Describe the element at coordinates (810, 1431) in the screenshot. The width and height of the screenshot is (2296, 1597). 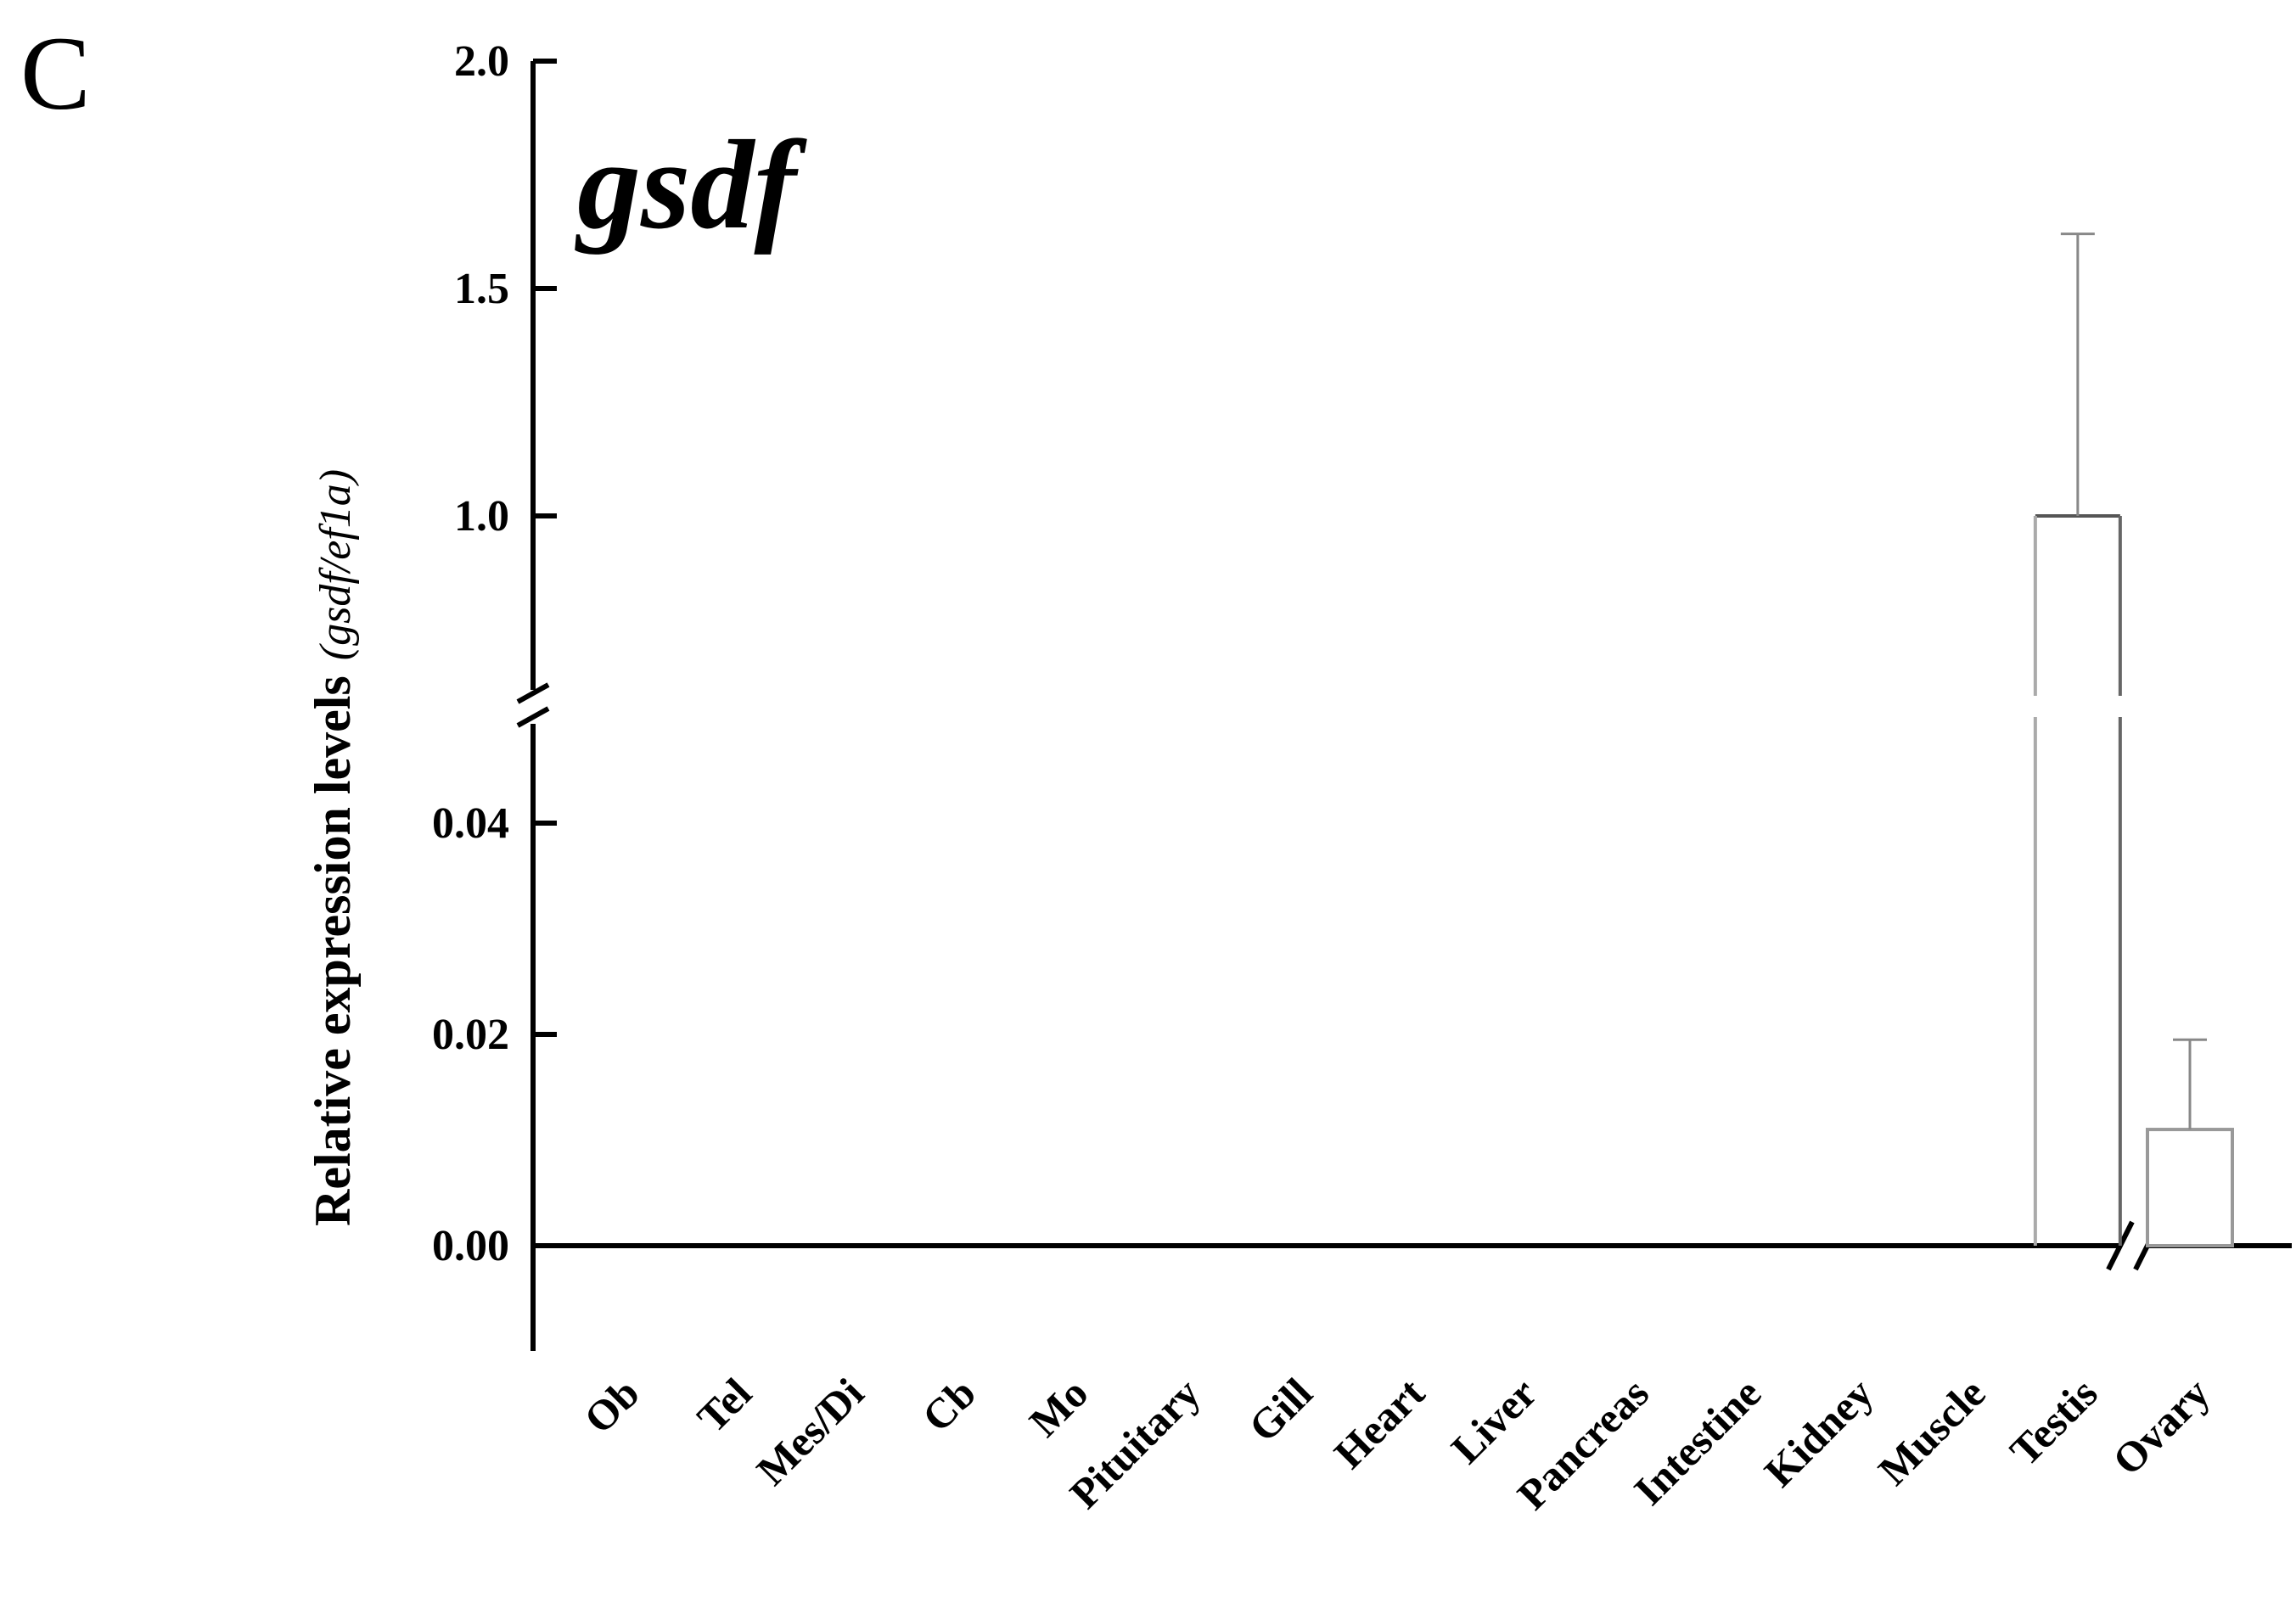
I see `x-category-label: Mes/Di` at that location.